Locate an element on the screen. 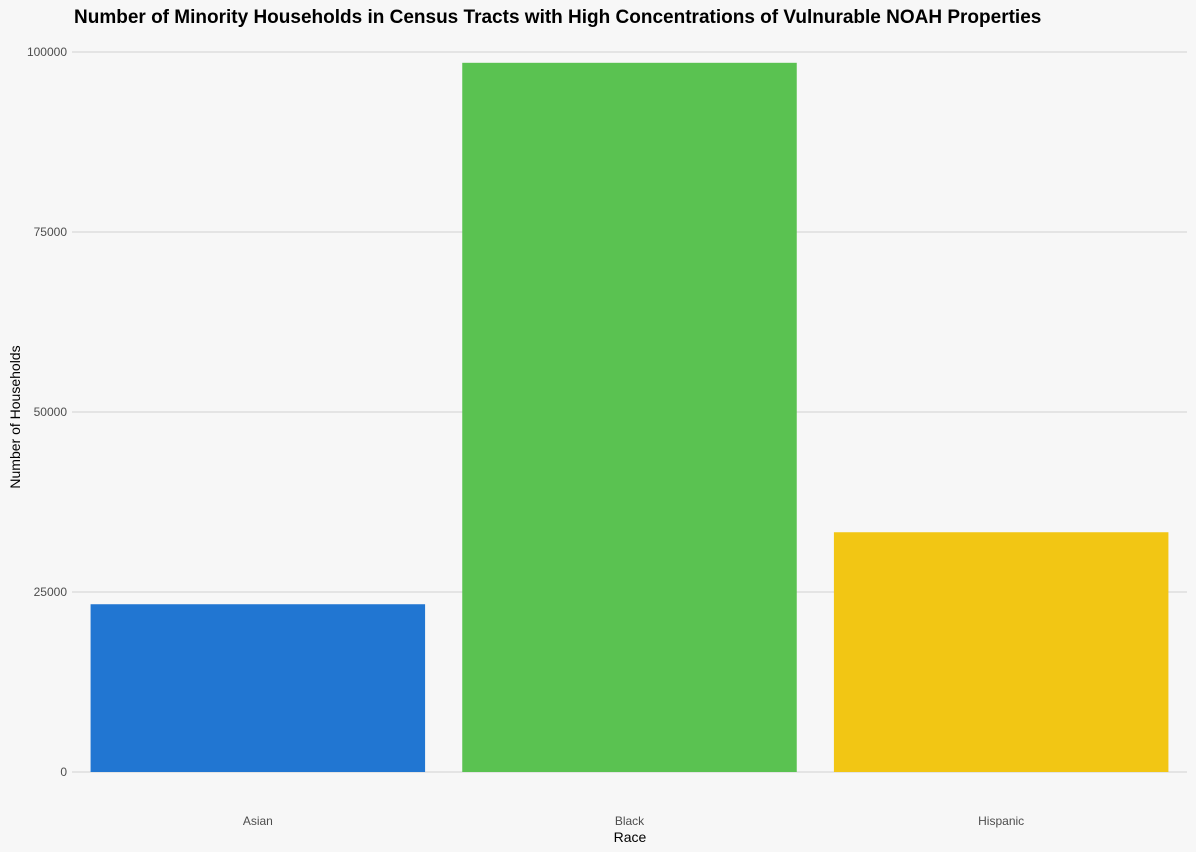 This screenshot has height=852, width=1196. y-tick-label: 50000 is located at coordinates (51, 412).